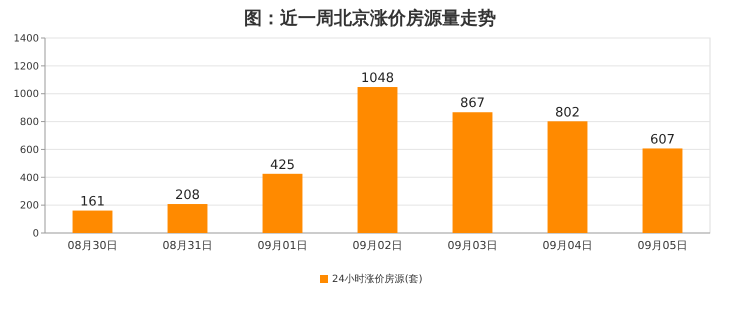 The height and width of the screenshot is (312, 740). I want to click on x-tick-label: 08月30日, so click(93, 245).